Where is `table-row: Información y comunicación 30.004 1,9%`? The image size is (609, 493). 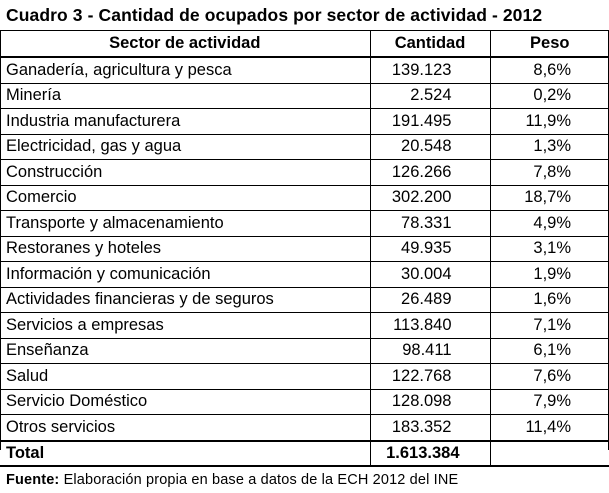
table-row: Información y comunicación 30.004 1,9% is located at coordinates (304, 274).